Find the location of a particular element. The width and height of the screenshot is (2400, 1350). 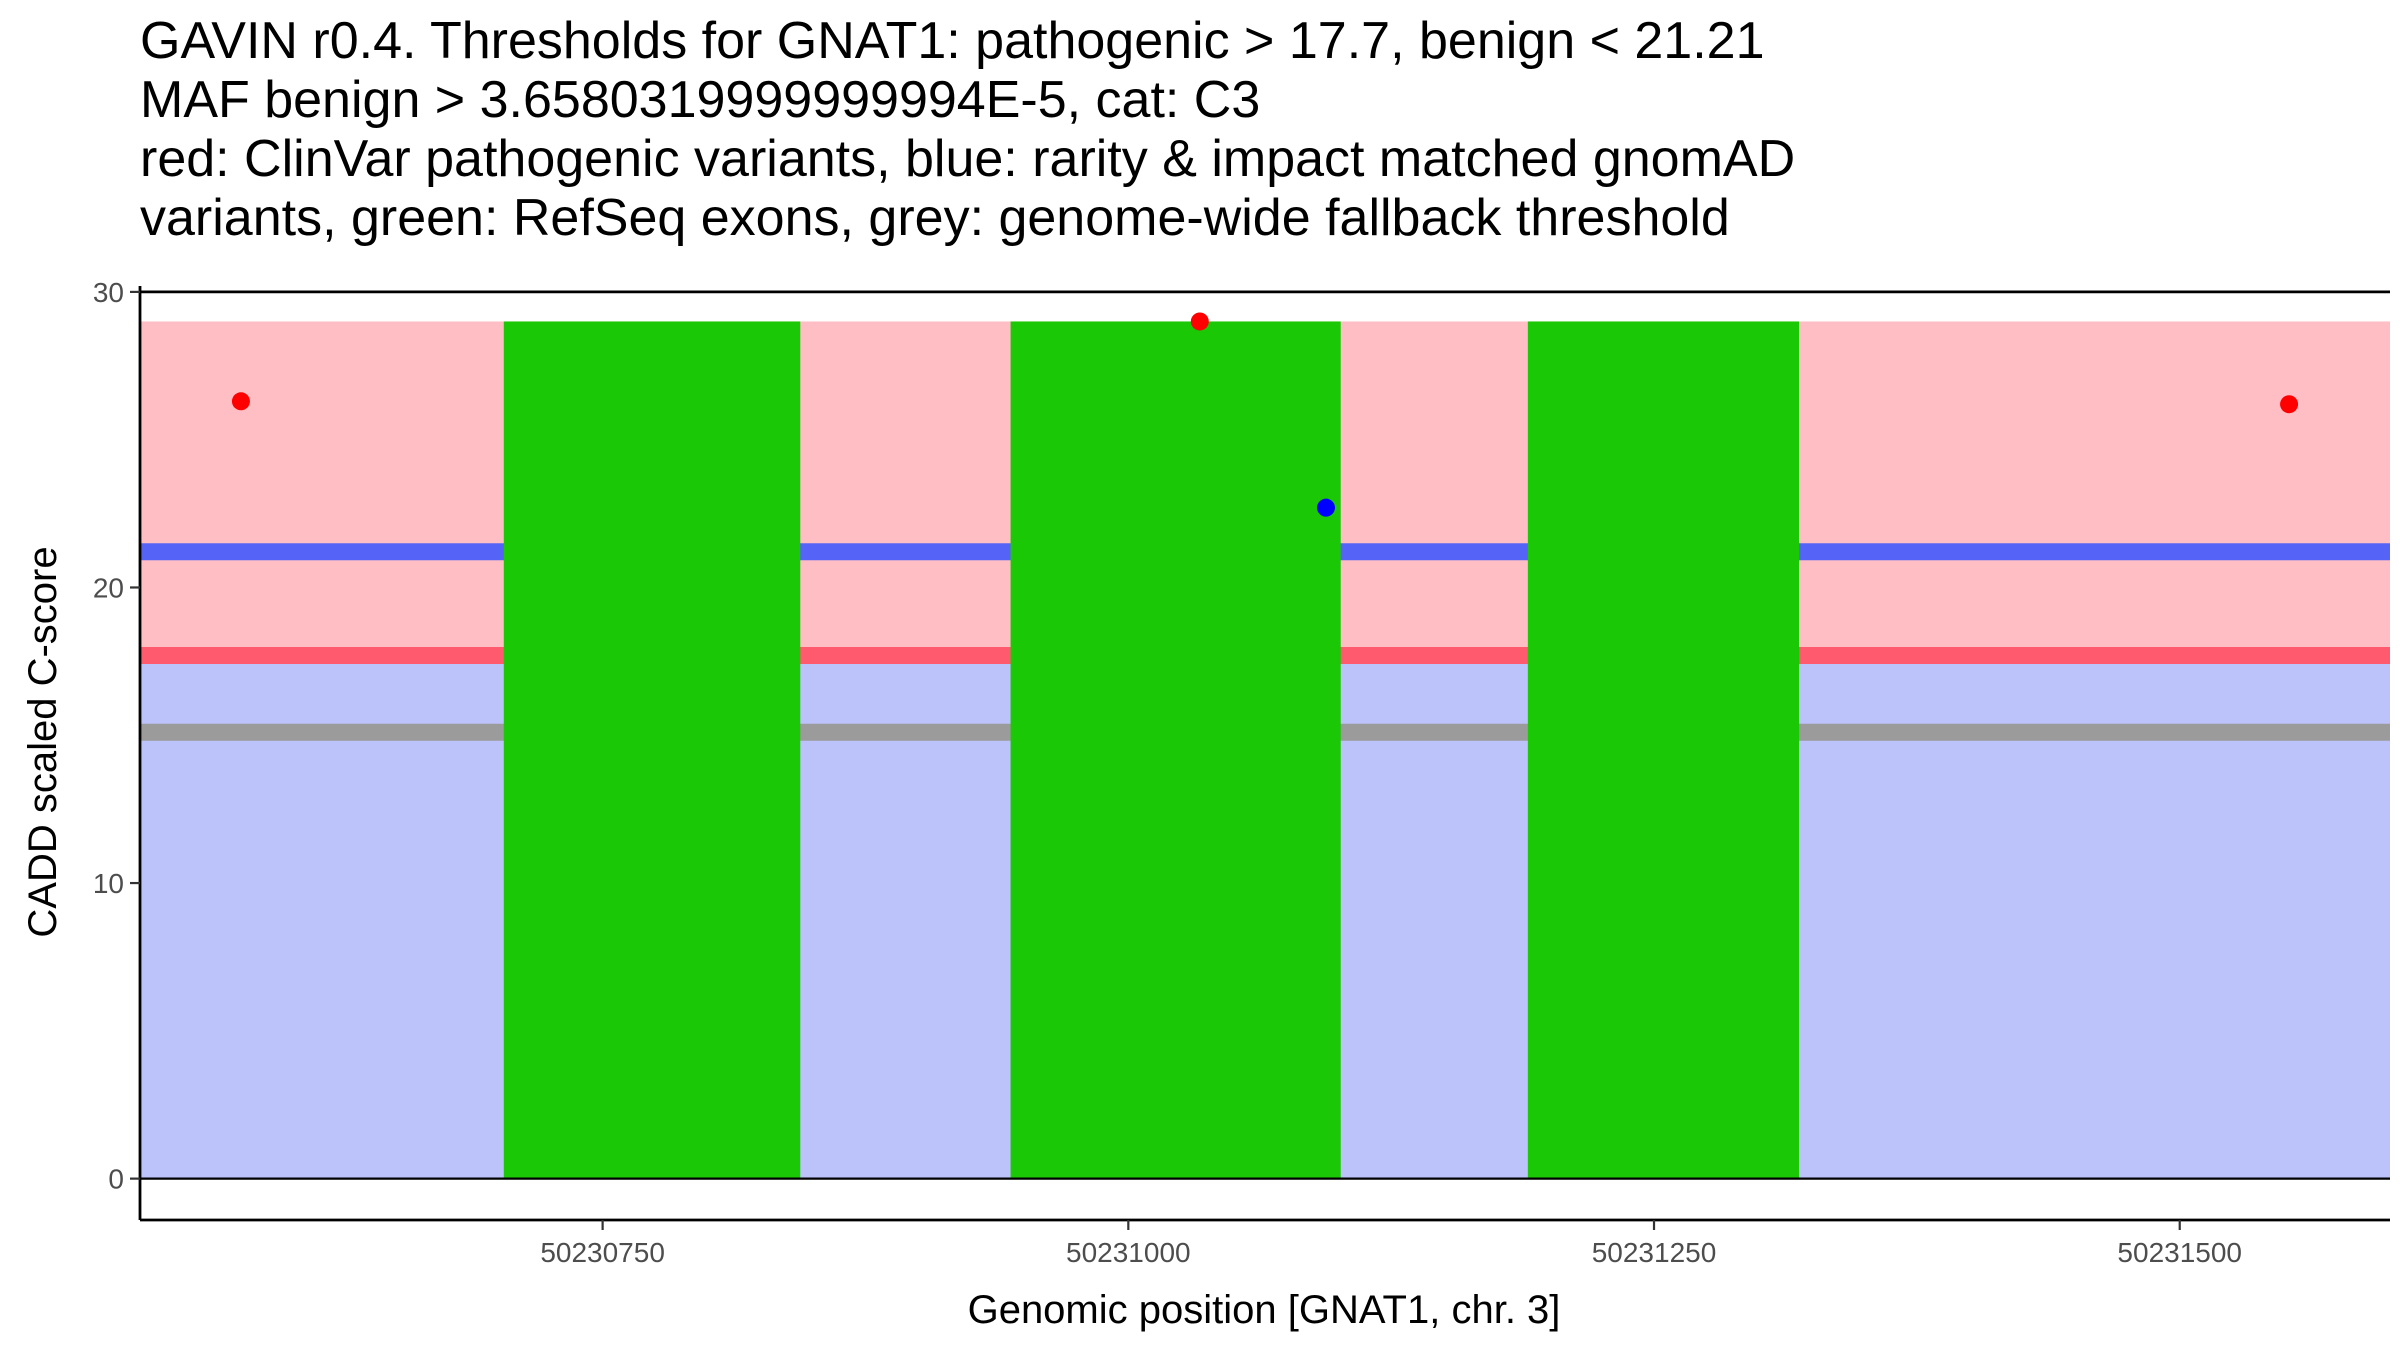

x-tick-label-50230750: 50230750 is located at coordinates (602, 1252).